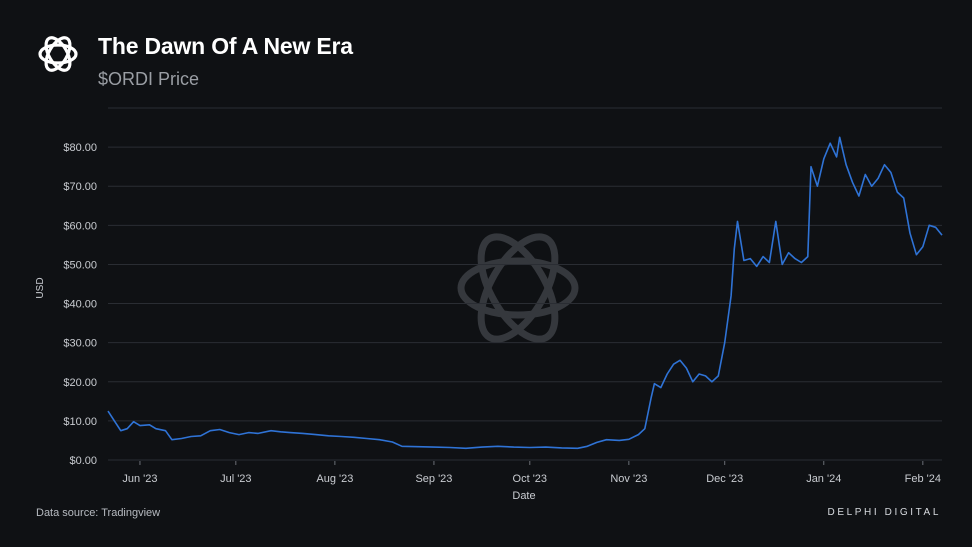 This screenshot has height=547, width=972. What do you see at coordinates (80, 265) in the screenshot?
I see `y-tick-label: $50.00` at bounding box center [80, 265].